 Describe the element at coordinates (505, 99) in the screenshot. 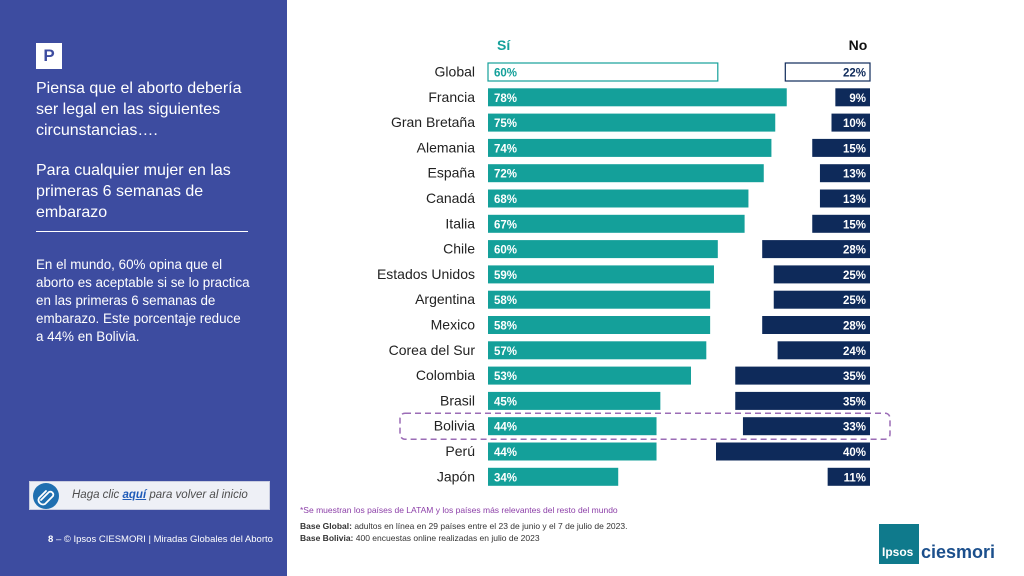

I see `data-label-si: 78%` at that location.